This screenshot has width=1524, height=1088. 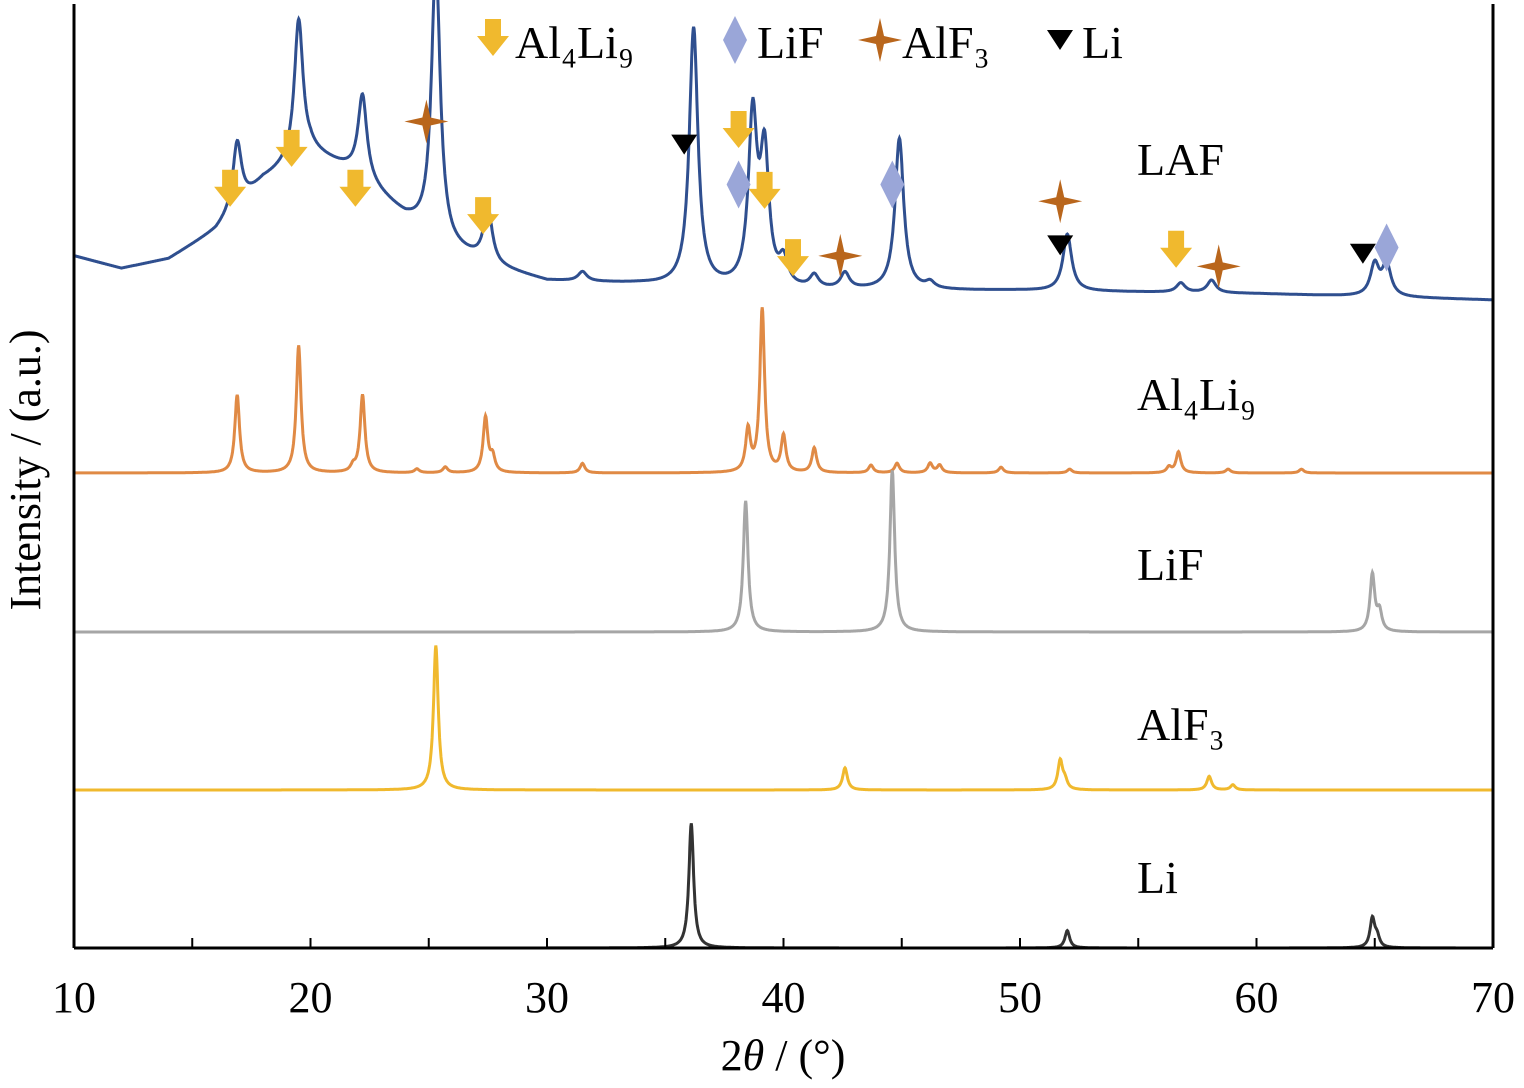 I want to click on x-tick-label: 60, so click(x=1257, y=997).